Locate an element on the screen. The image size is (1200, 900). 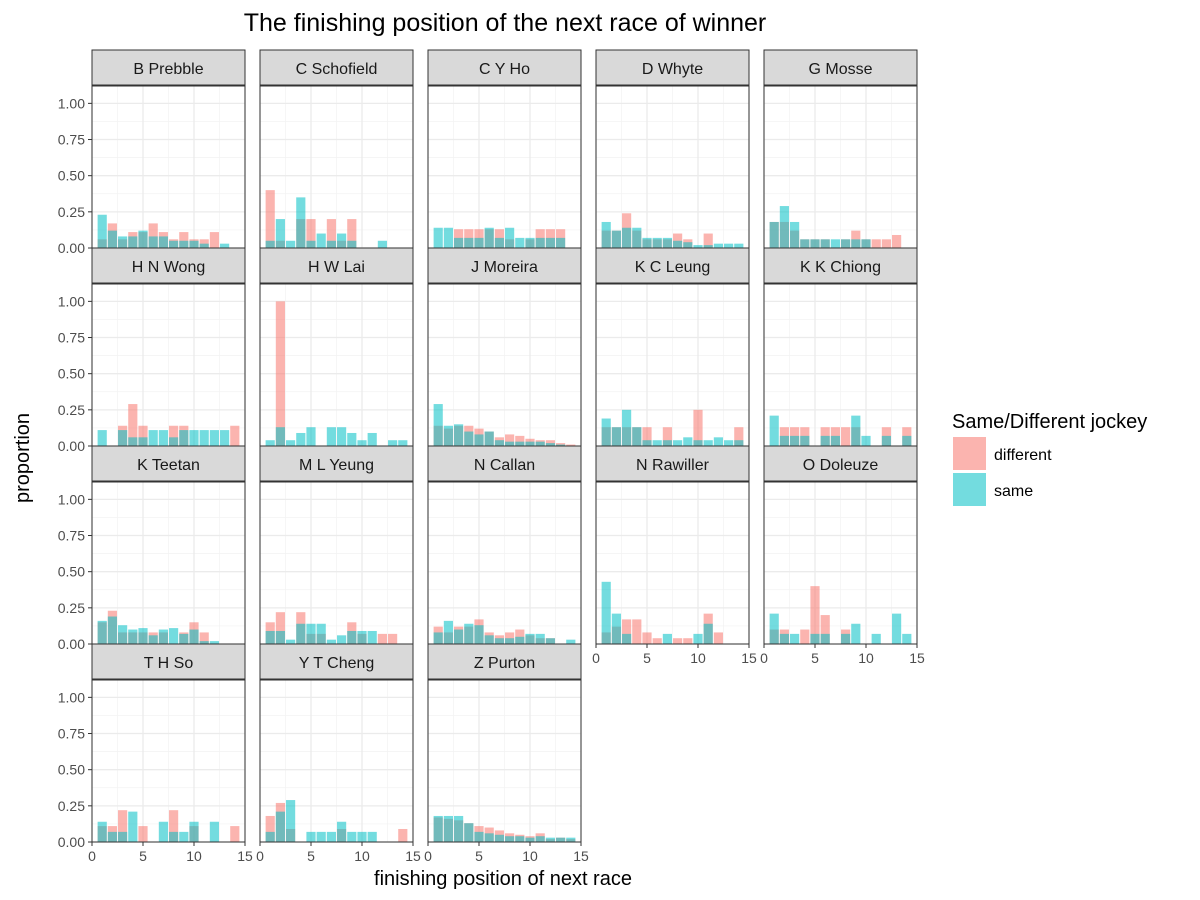
facet-strip-label: C Schofield is located at coordinates (337, 69).